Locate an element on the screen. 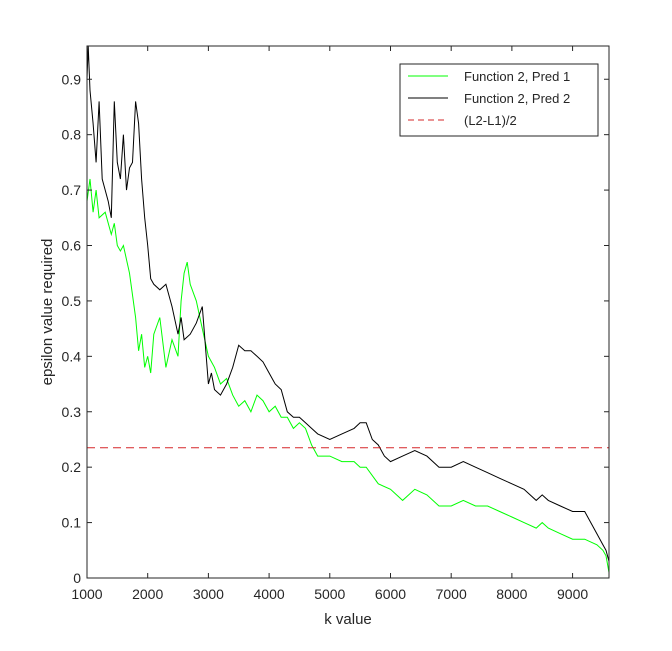 This screenshot has width=672, height=651. x-tick-label: 3000 is located at coordinates (208, 594).